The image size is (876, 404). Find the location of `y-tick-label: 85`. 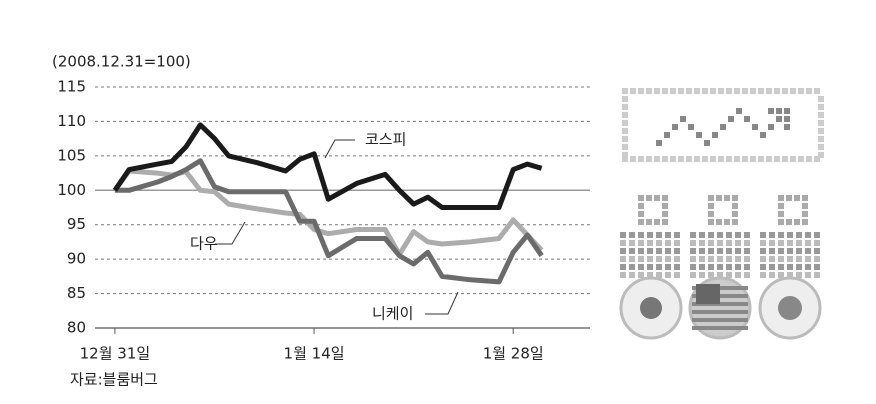

y-tick-label: 85 is located at coordinates (76, 293).